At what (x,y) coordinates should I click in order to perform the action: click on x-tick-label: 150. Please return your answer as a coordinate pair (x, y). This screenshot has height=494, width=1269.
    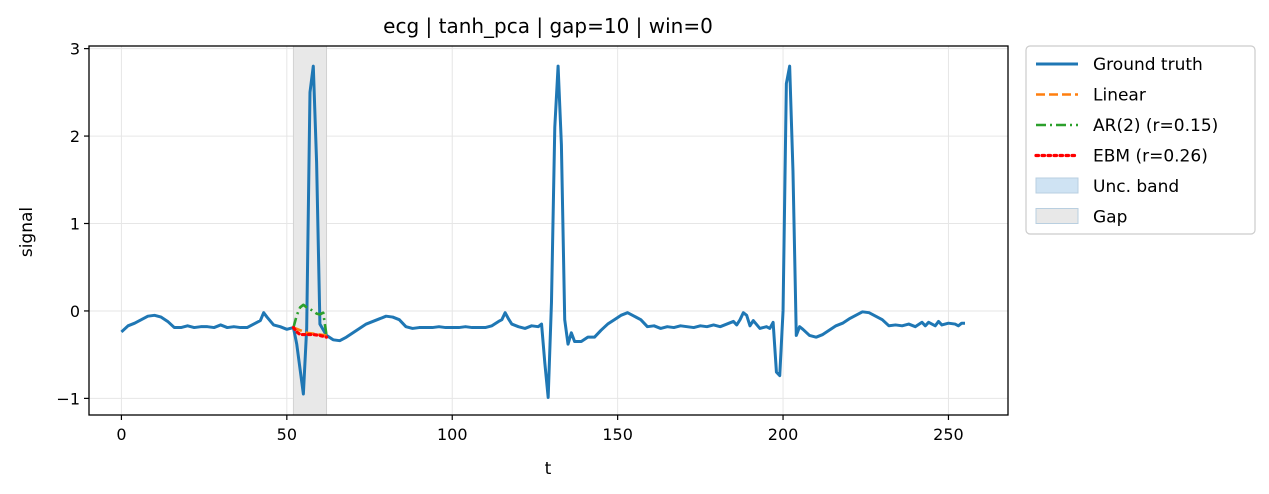
    Looking at the image, I should click on (617, 434).